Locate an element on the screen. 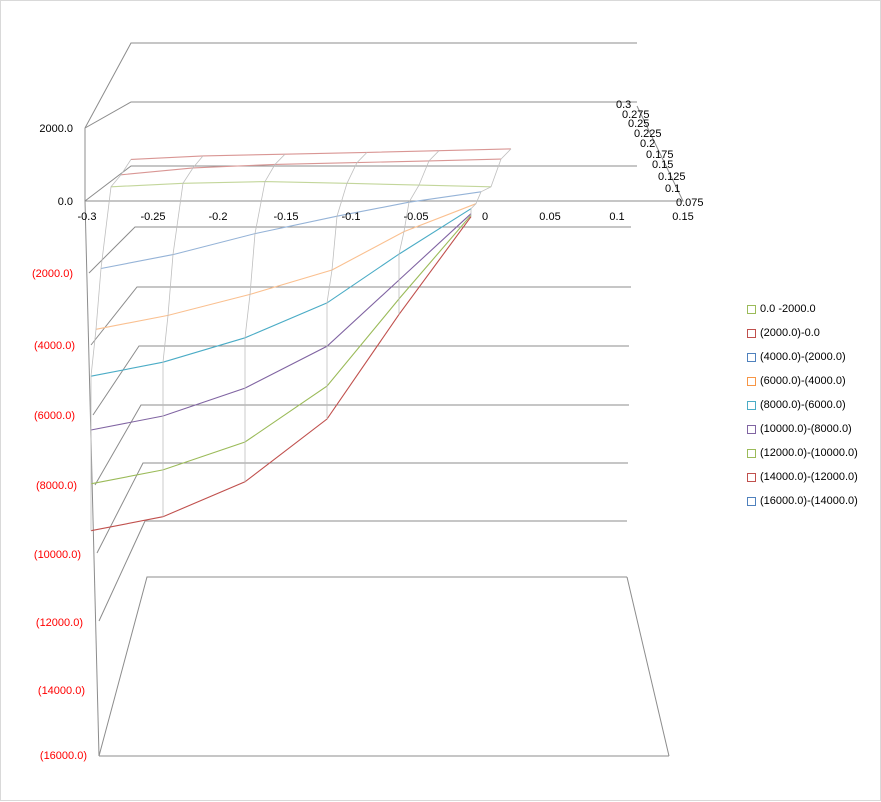 The width and height of the screenshot is (881, 802). z-tick-label: (10000.0) is located at coordinates (57, 555).